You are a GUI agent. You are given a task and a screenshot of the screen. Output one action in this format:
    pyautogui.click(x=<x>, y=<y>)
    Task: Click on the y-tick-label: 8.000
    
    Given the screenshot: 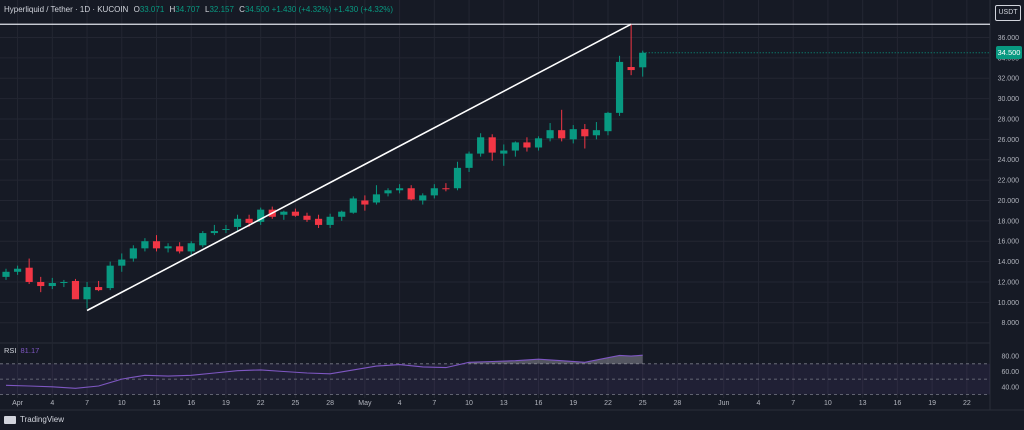 What is the action you would take?
    pyautogui.click(x=1010, y=323)
    